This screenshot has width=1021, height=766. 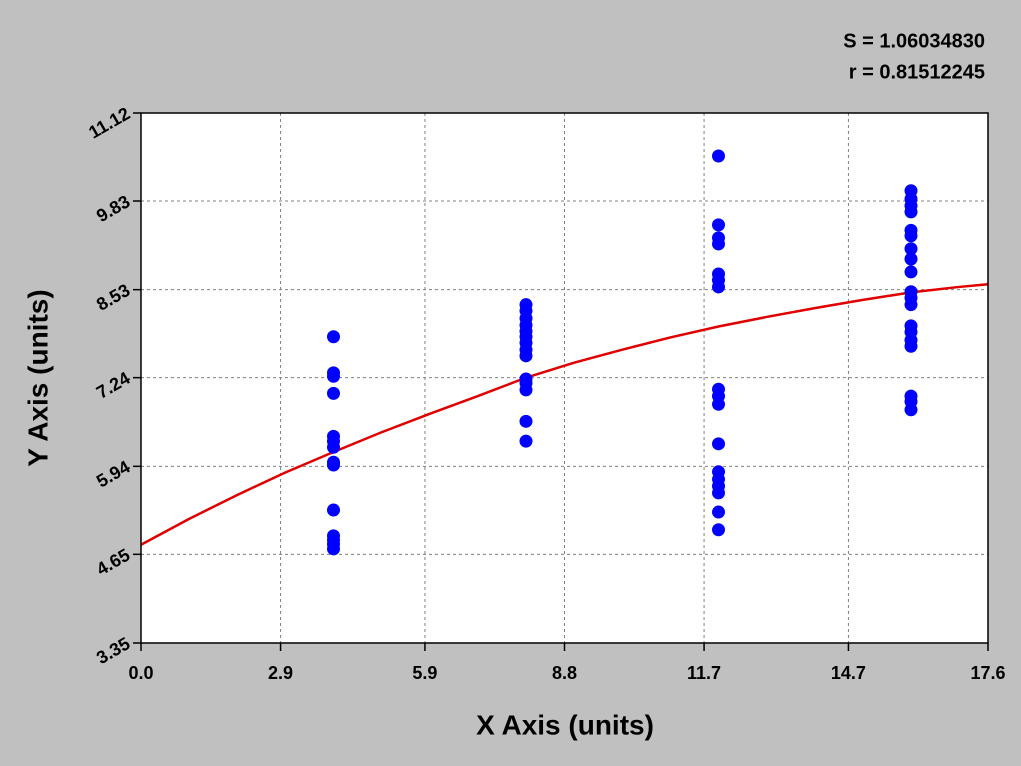 What do you see at coordinates (424, 673) in the screenshot?
I see `x-tick-label: 5.9` at bounding box center [424, 673].